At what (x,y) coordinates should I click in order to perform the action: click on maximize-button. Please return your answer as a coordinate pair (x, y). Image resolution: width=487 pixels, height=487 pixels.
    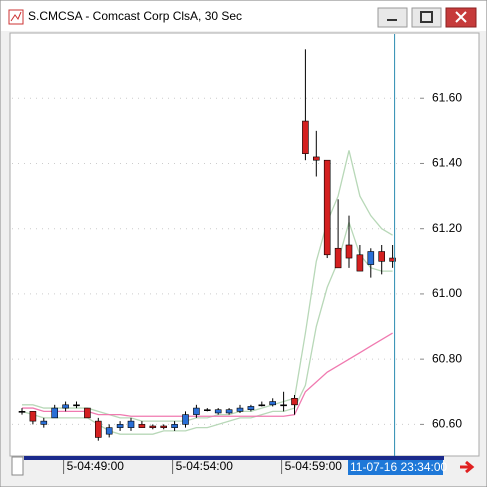
    Looking at the image, I should click on (426, 17).